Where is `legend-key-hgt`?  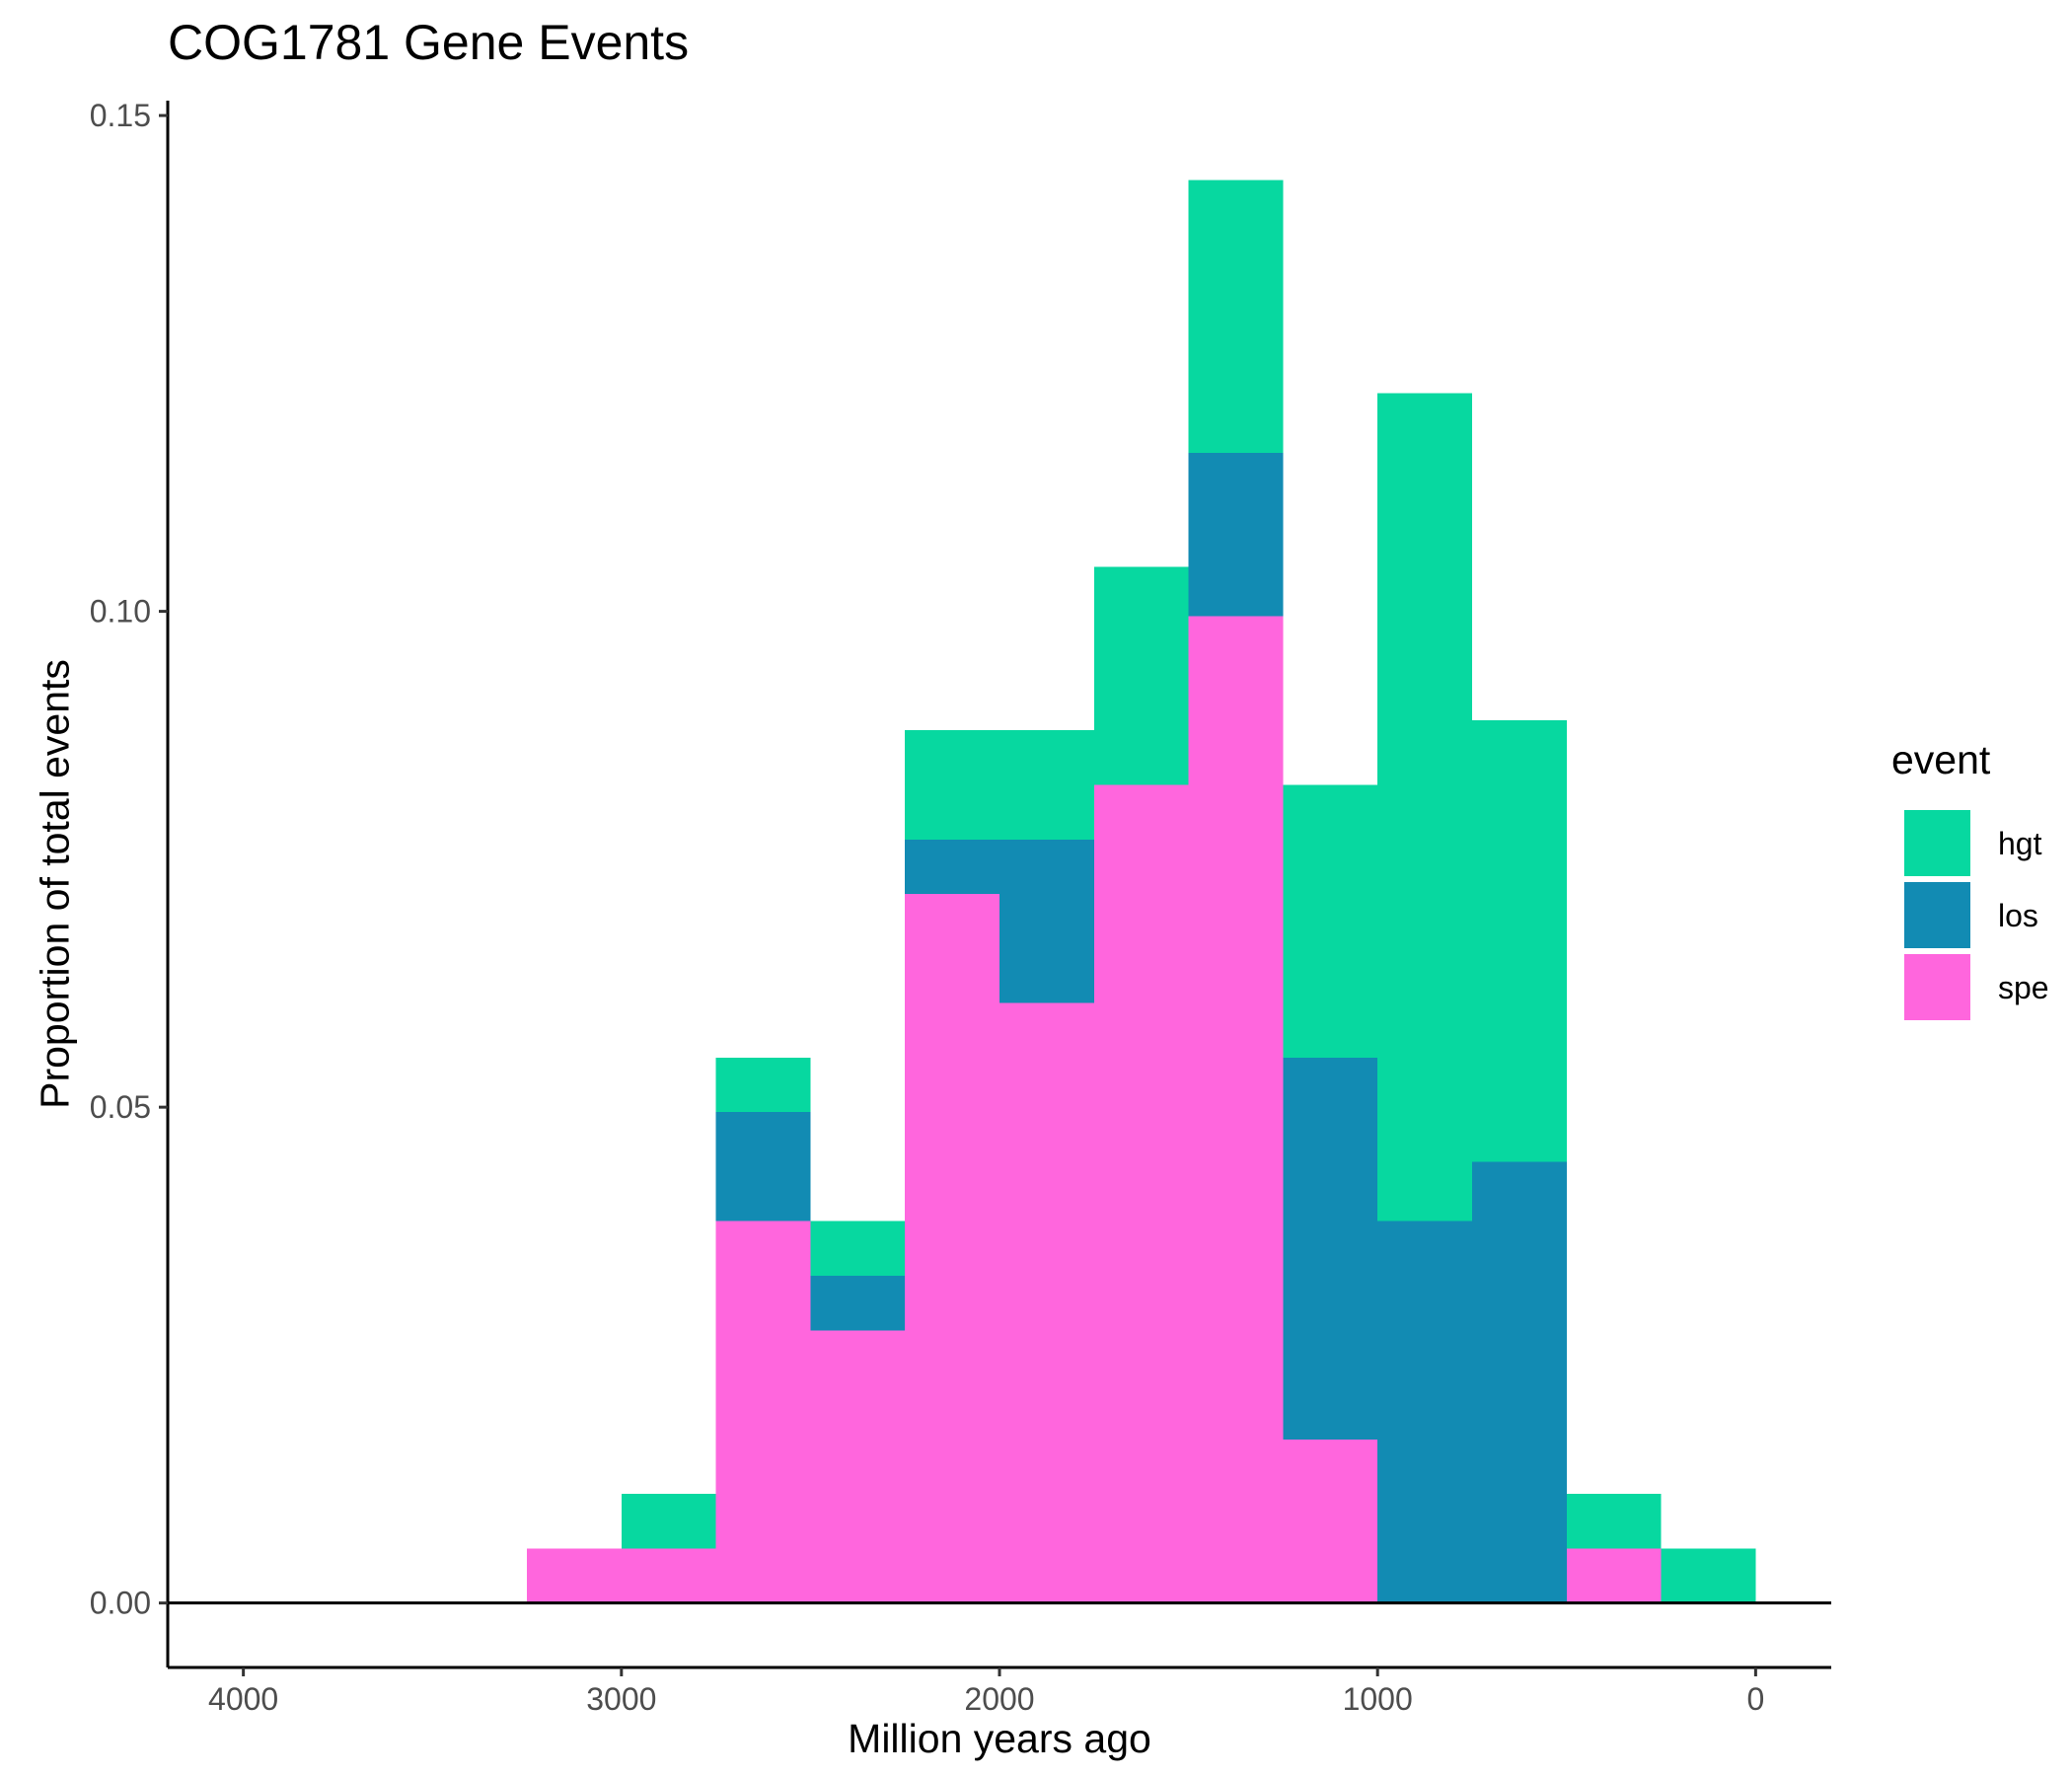 legend-key-hgt is located at coordinates (1937, 843).